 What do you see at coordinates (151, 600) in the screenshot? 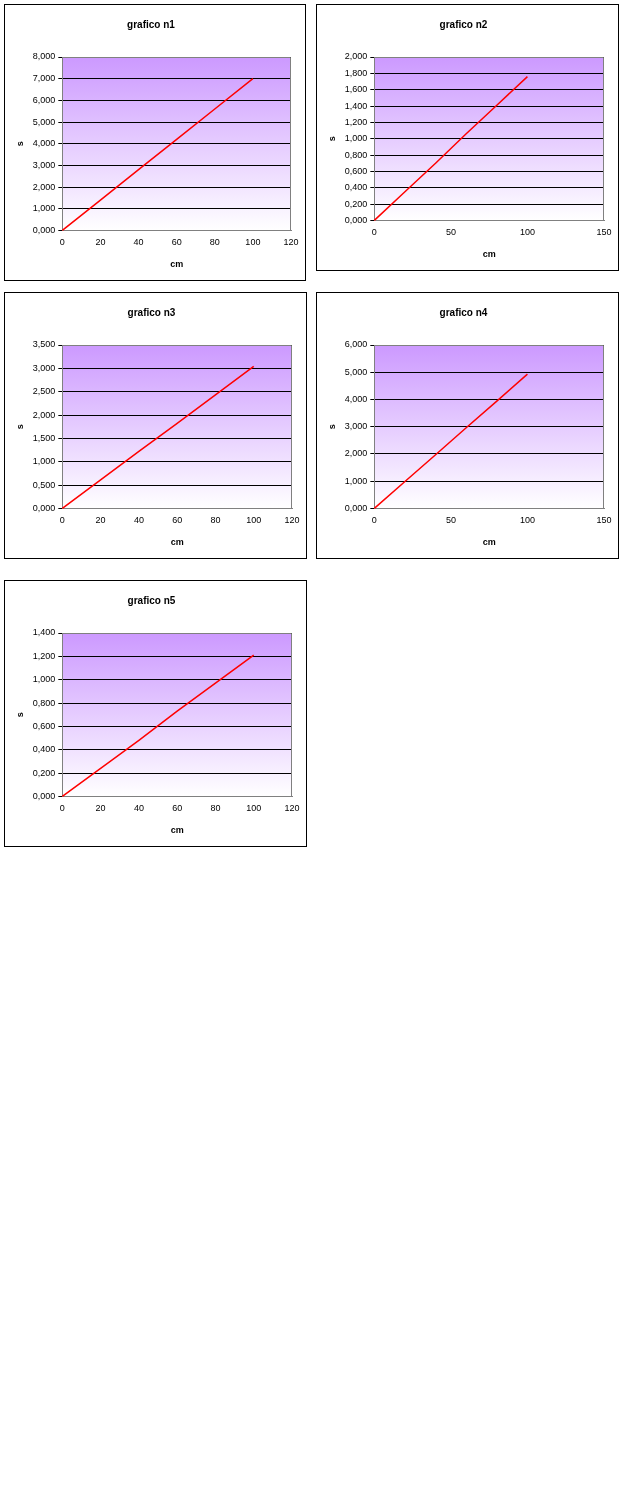
I see `chart-title: grafico n5` at bounding box center [151, 600].